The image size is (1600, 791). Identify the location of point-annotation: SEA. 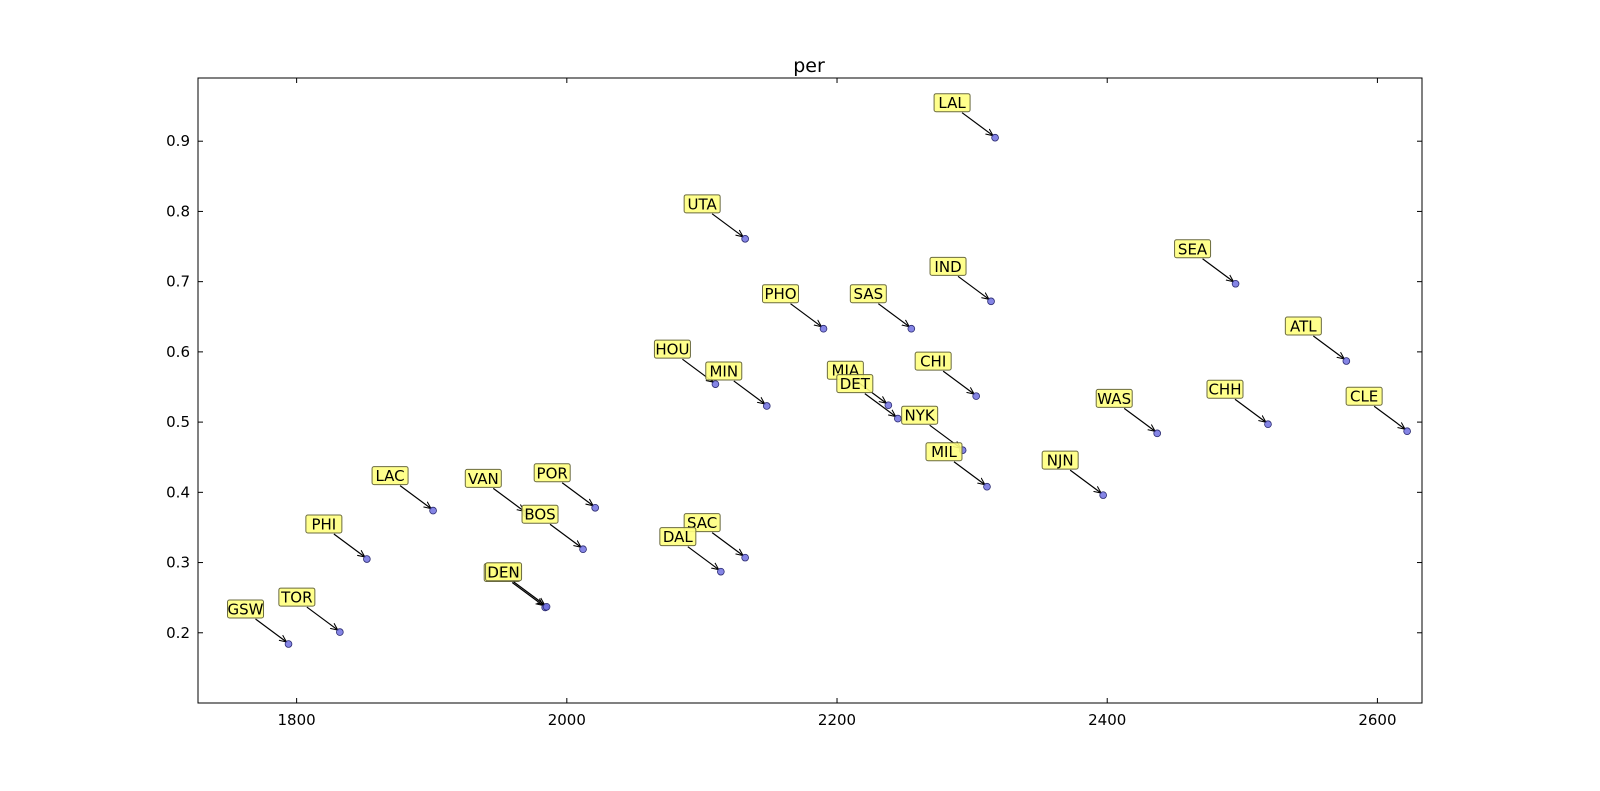
(1207, 263).